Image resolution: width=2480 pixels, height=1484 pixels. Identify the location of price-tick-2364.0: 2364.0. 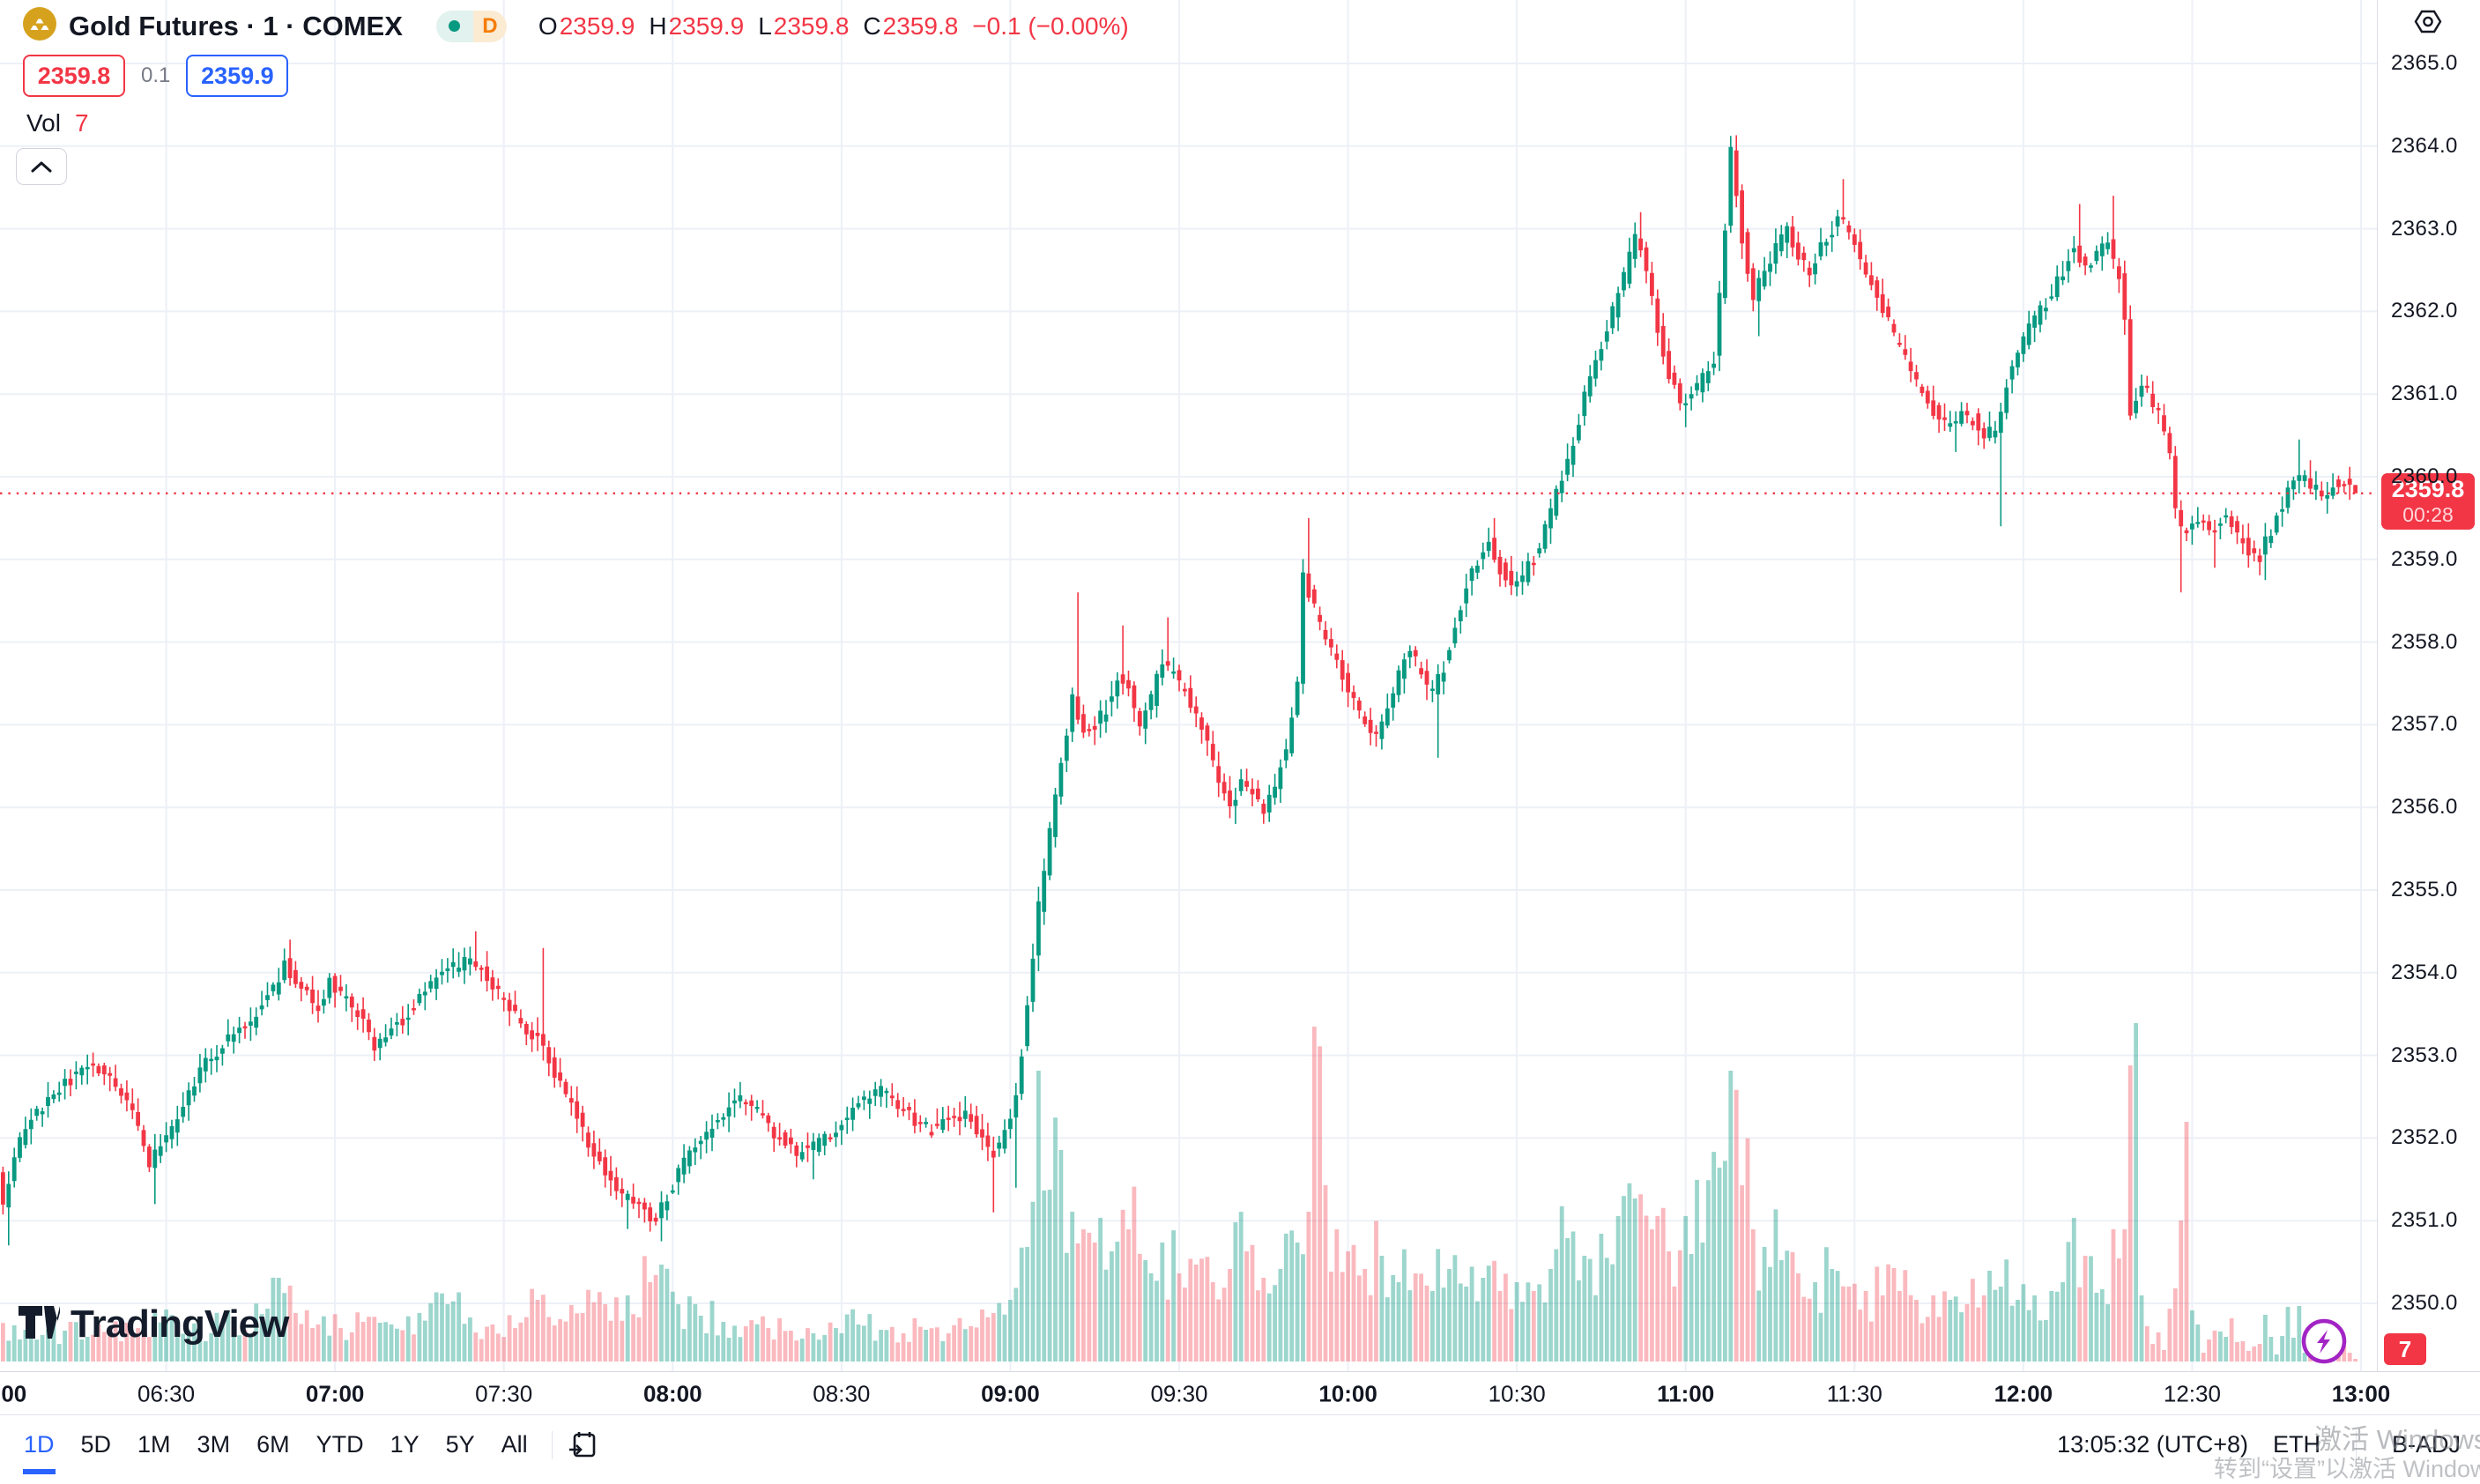
(2424, 145).